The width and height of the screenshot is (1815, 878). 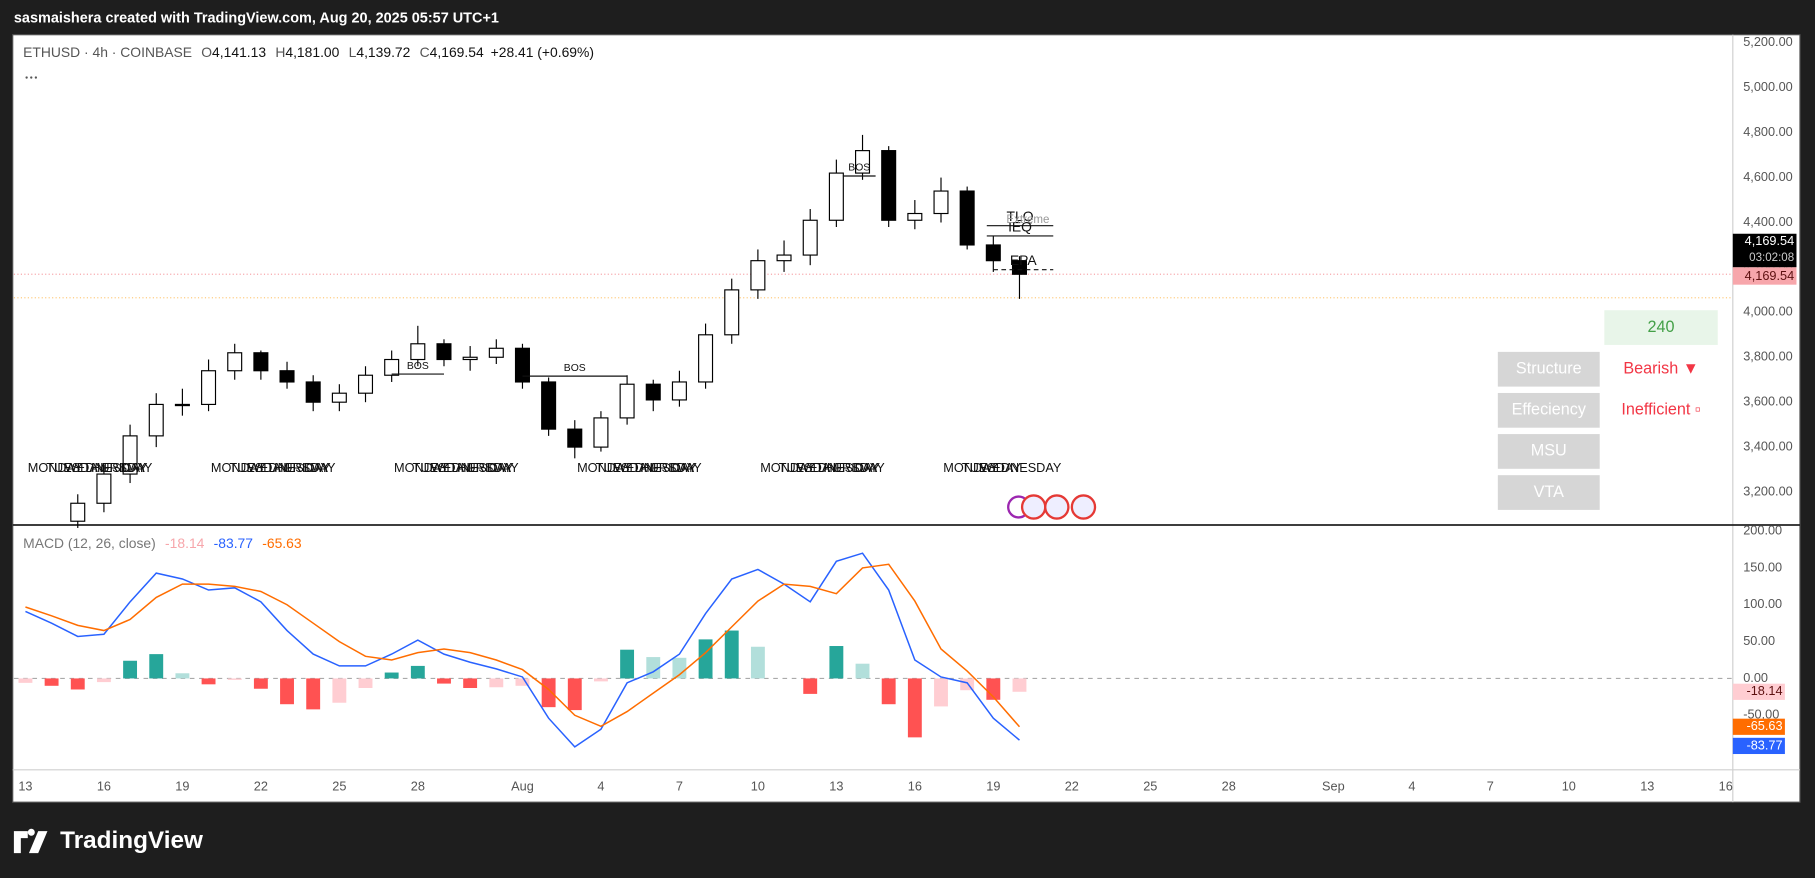 I want to click on ohlc-key: O, so click(x=206, y=52).